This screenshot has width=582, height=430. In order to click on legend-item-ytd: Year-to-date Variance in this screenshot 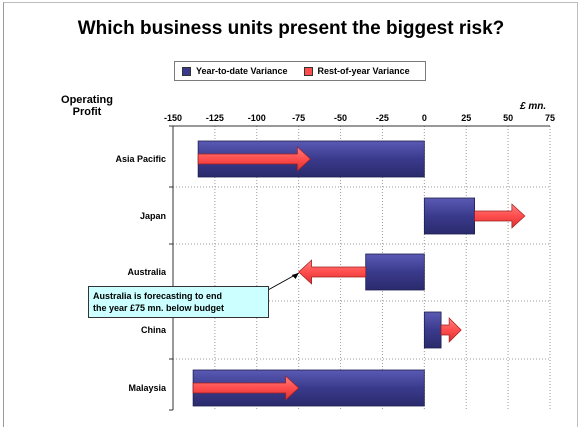, I will do `click(235, 71)`.